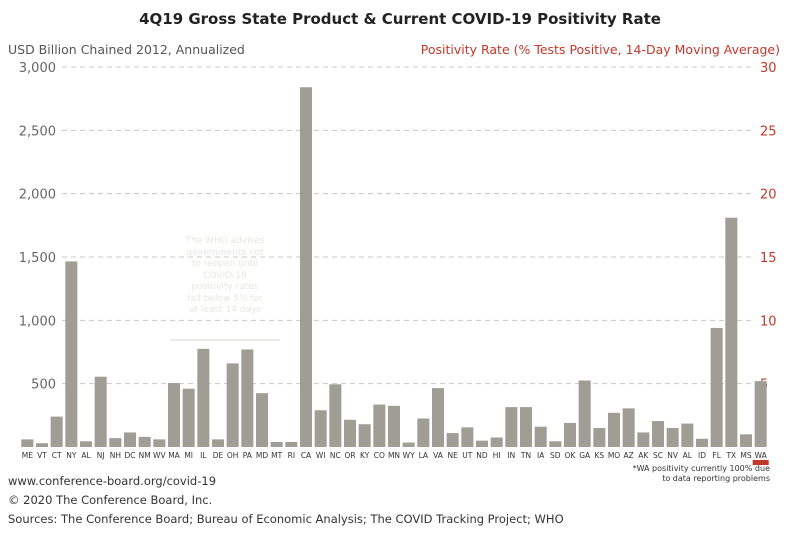 This screenshot has width=800, height=533. I want to click on x-tick-label: OK, so click(571, 455).